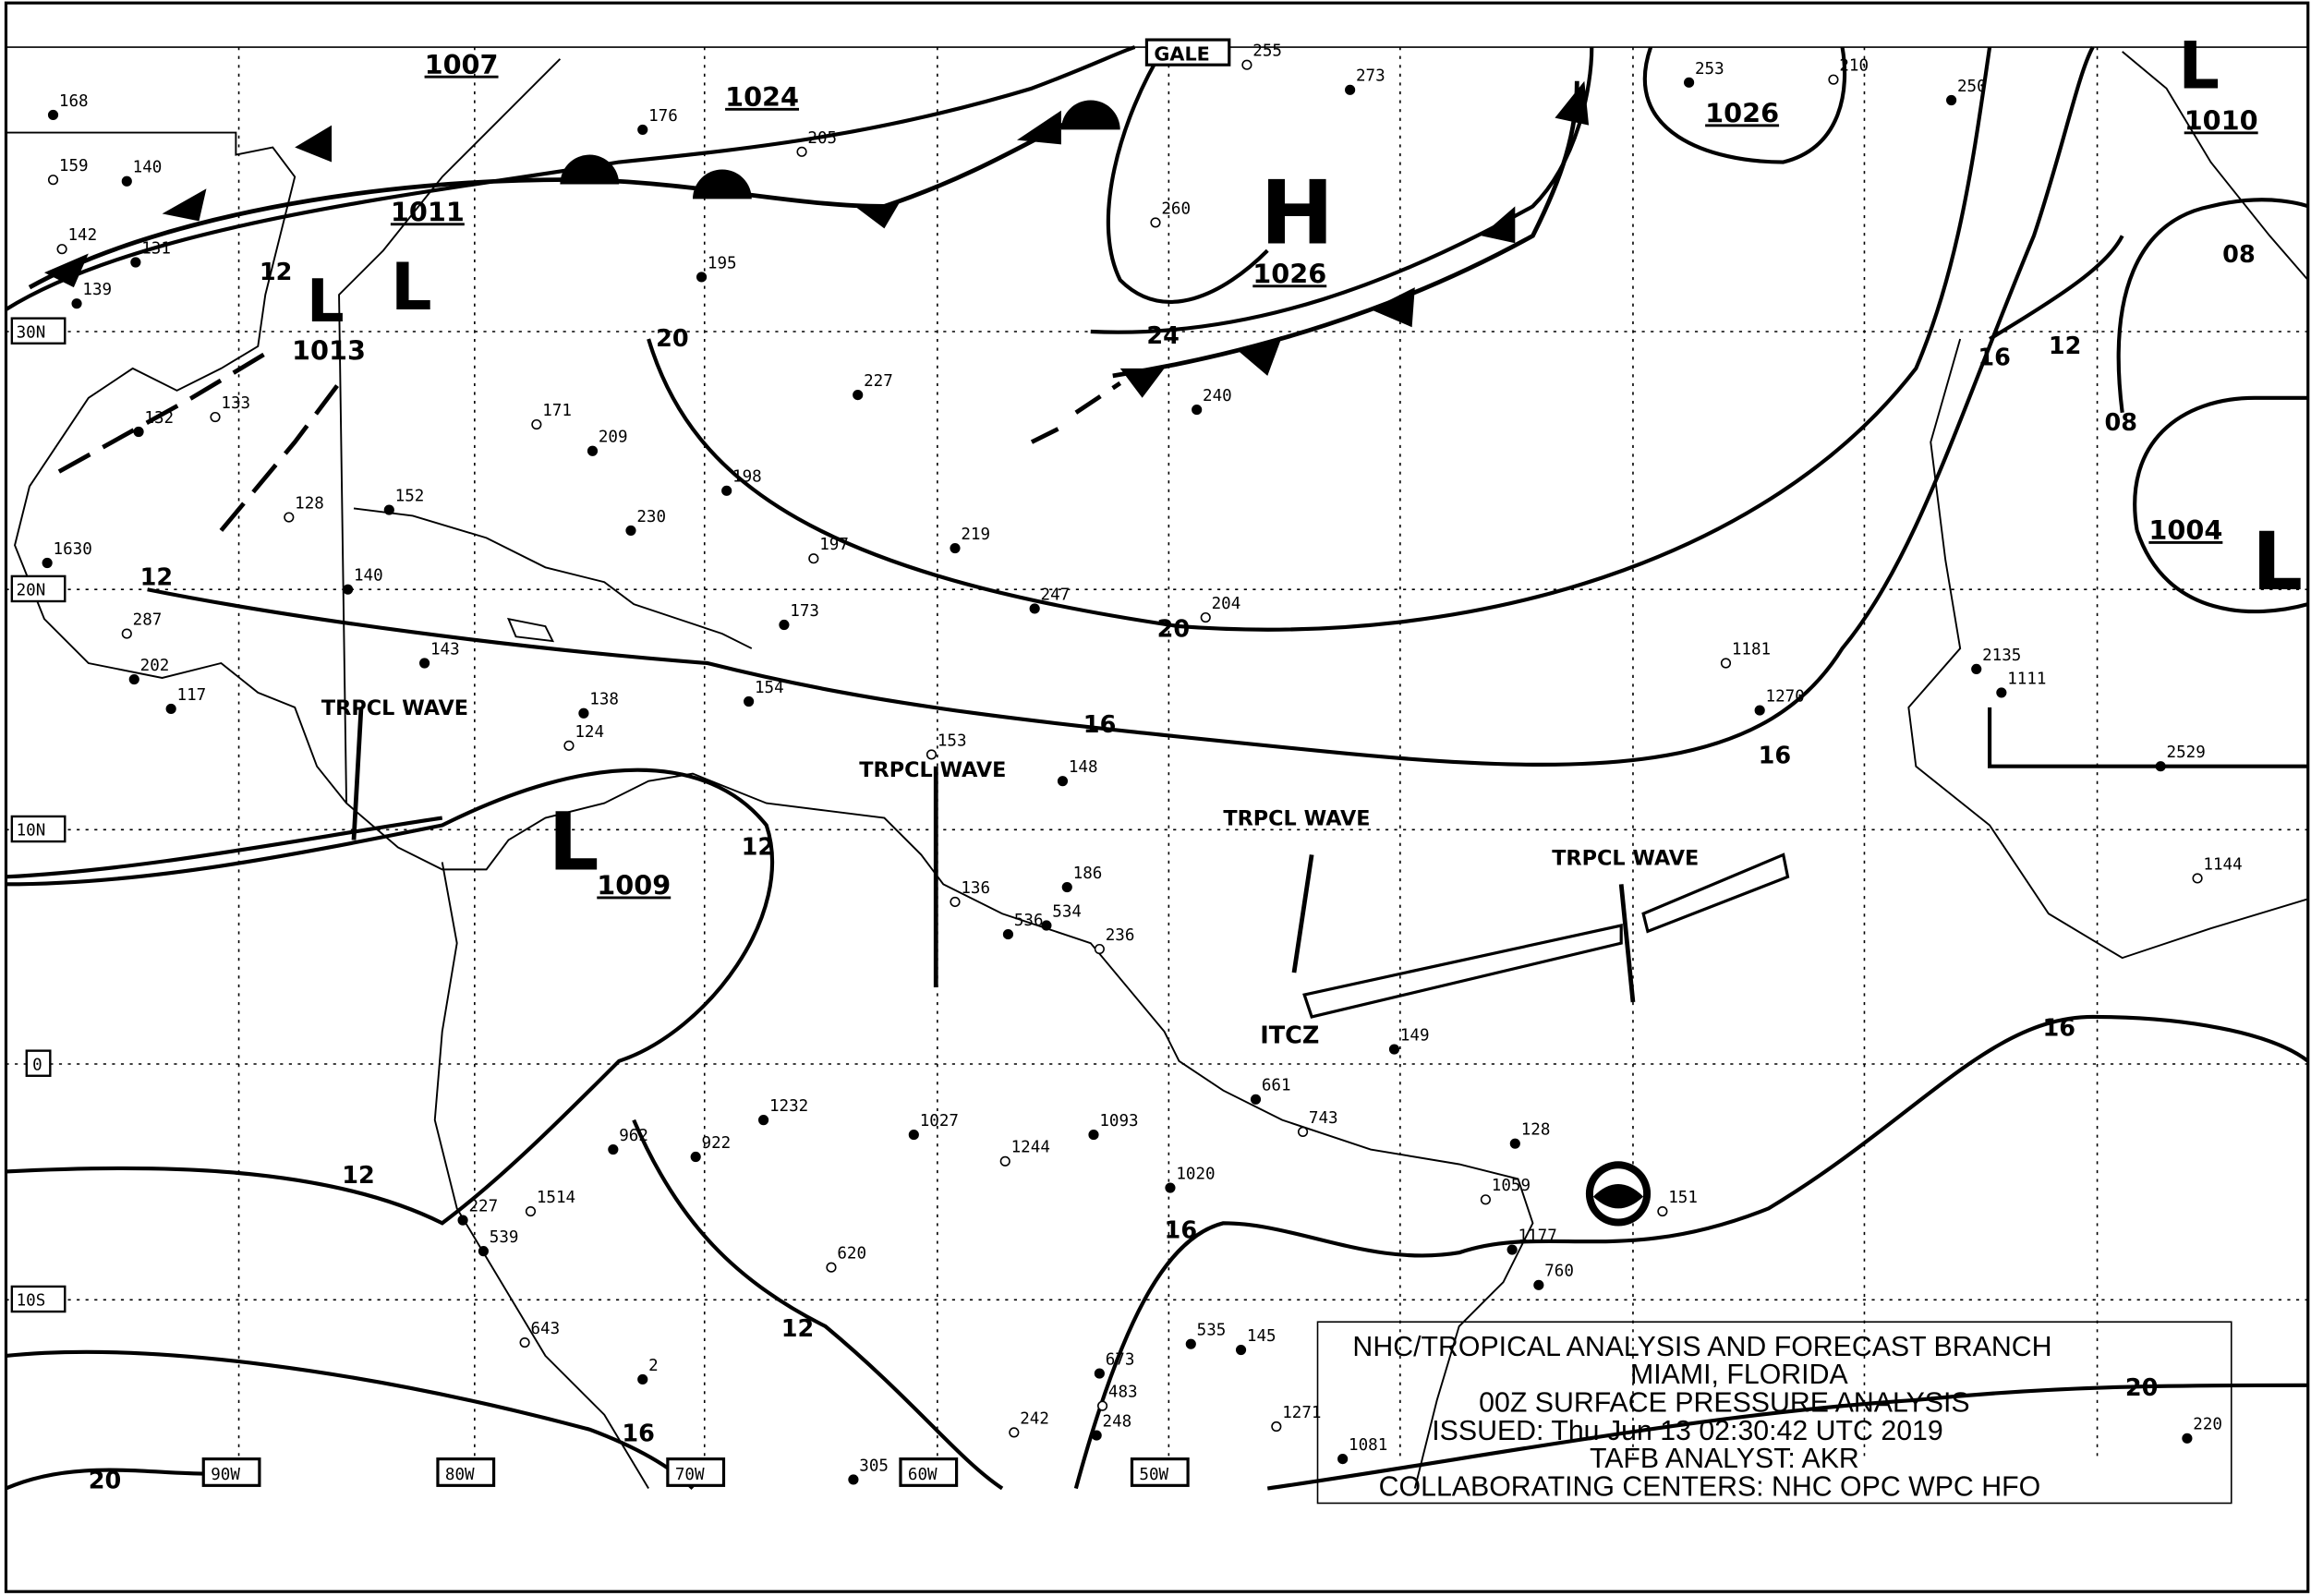  I want to click on station-value: 209, so click(613, 438).